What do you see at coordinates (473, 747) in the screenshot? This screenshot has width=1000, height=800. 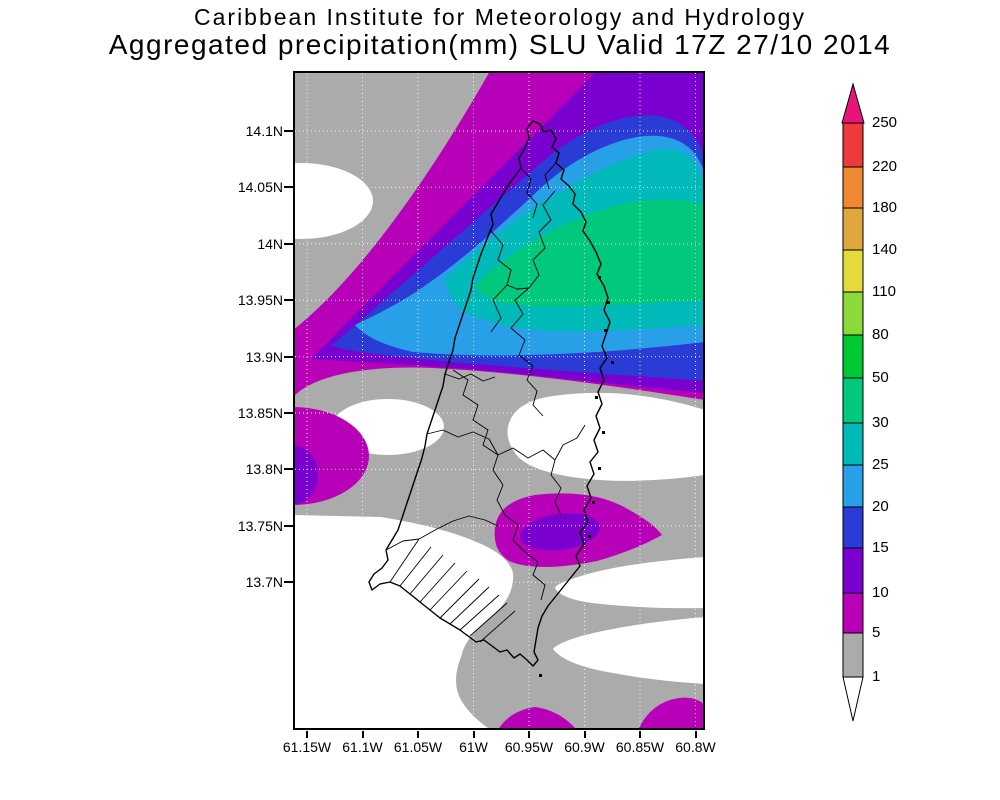 I see `lon-tick-label: 61W` at bounding box center [473, 747].